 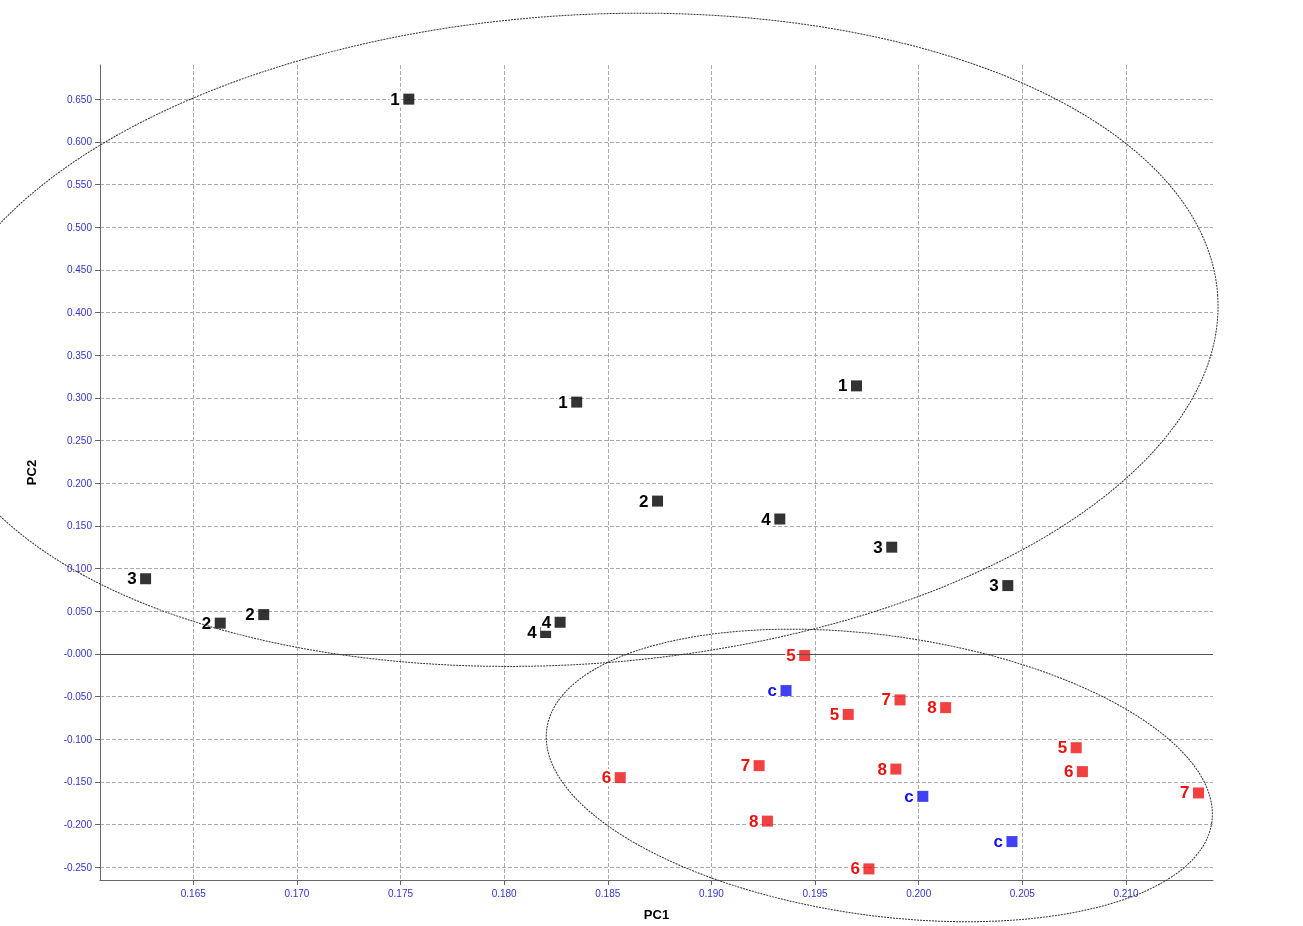 What do you see at coordinates (78, 825) in the screenshot?
I see `y-tick-label: -0.200` at bounding box center [78, 825].